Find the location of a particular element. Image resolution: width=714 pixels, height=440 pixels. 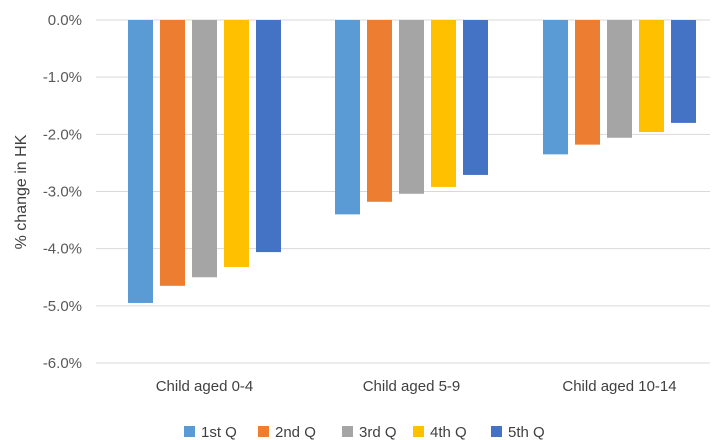

y-tick-label: -3.0% is located at coordinates (62, 192).